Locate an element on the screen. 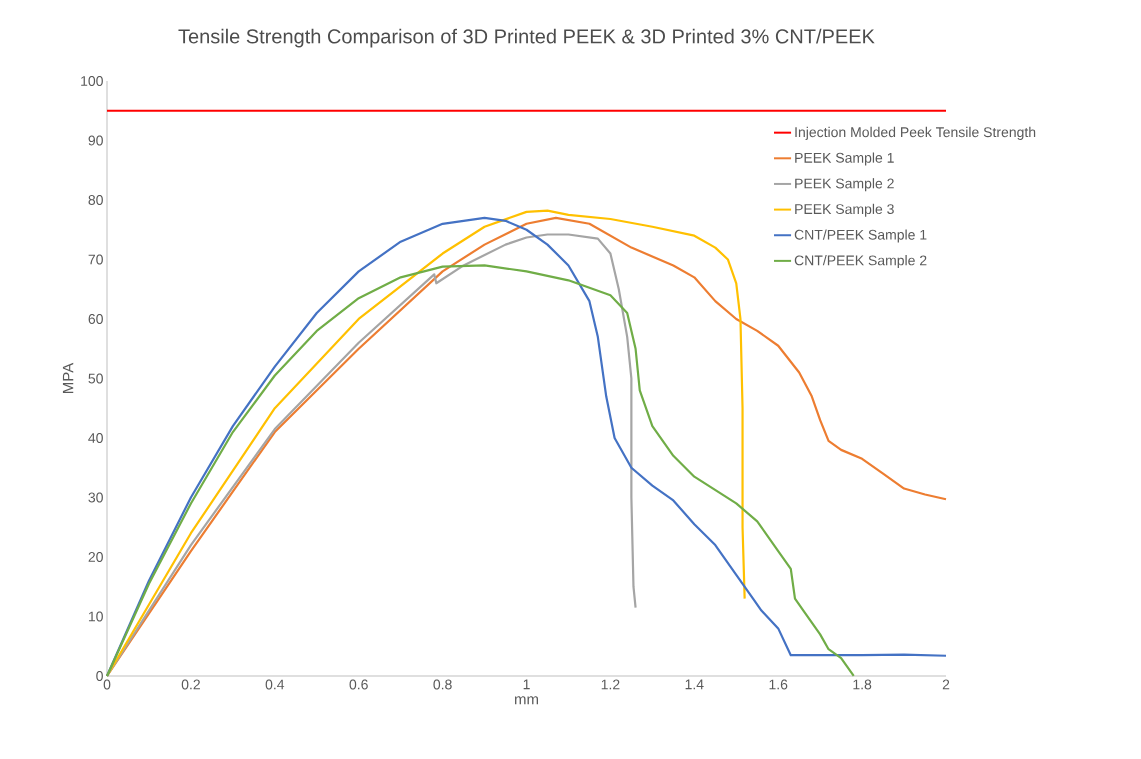 The height and width of the screenshot is (759, 1141). legend-label: Injection Molded Peek Tensile Strength is located at coordinates (915, 133).